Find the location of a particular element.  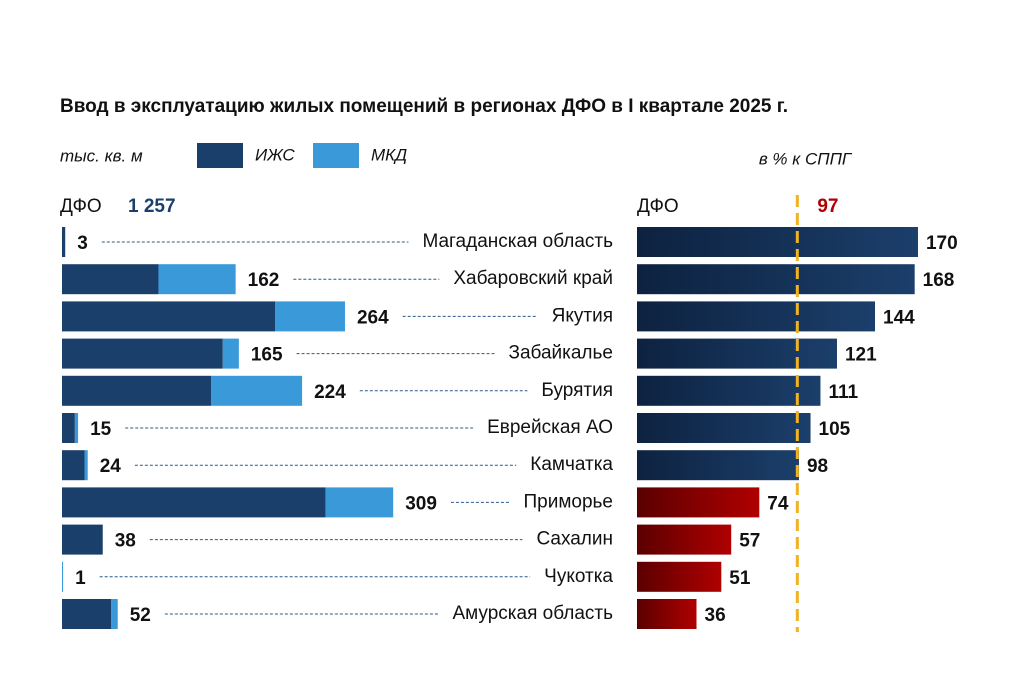

value-label: 98 is located at coordinates (817, 466).